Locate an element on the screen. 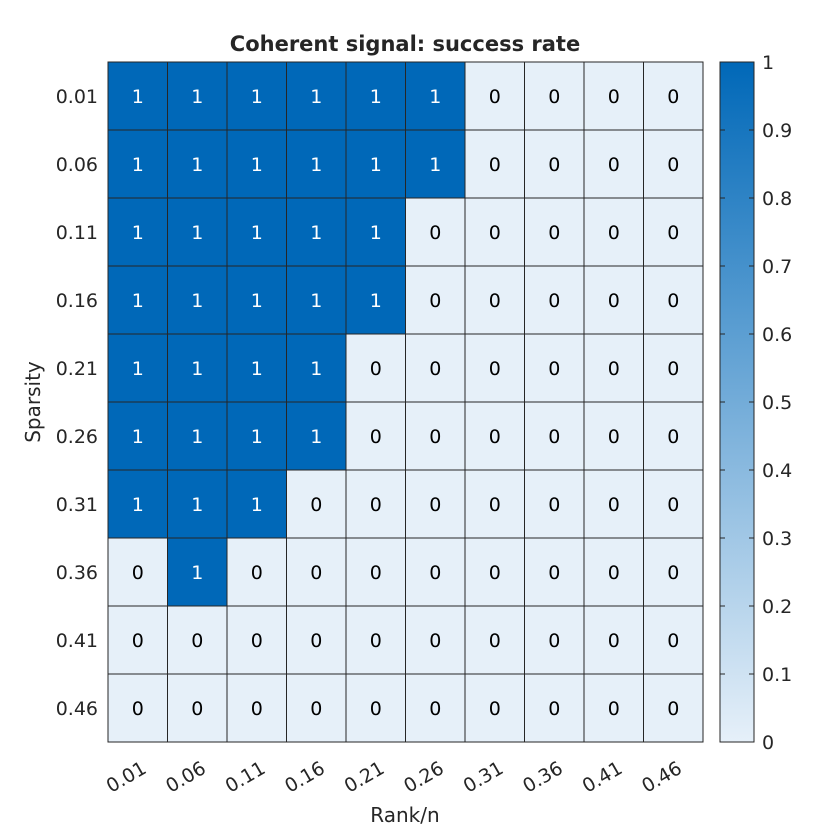 This screenshot has height=833, width=833. y-axis-label: Sparsity is located at coordinates (33, 402).